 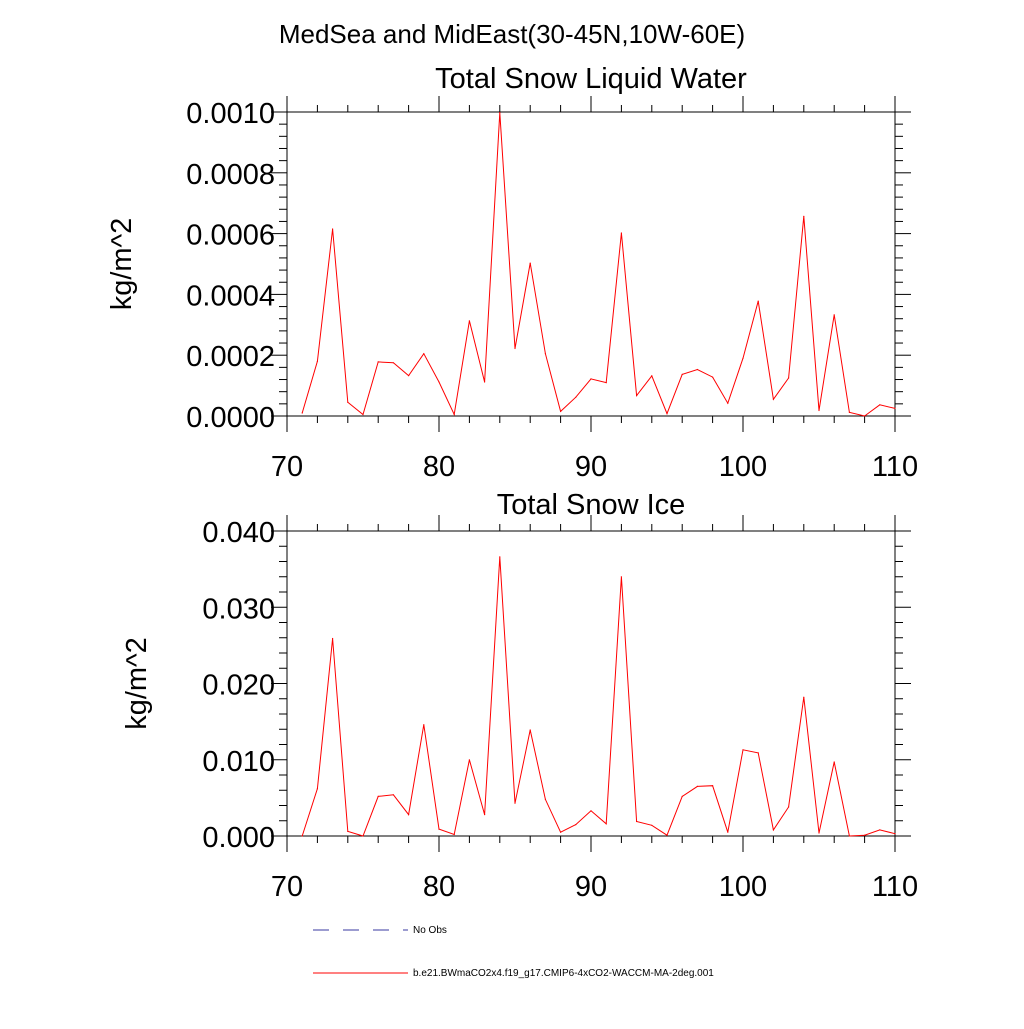 What do you see at coordinates (591, 79) in the screenshot?
I see `panel-title: Total Snow Liquid Water` at bounding box center [591, 79].